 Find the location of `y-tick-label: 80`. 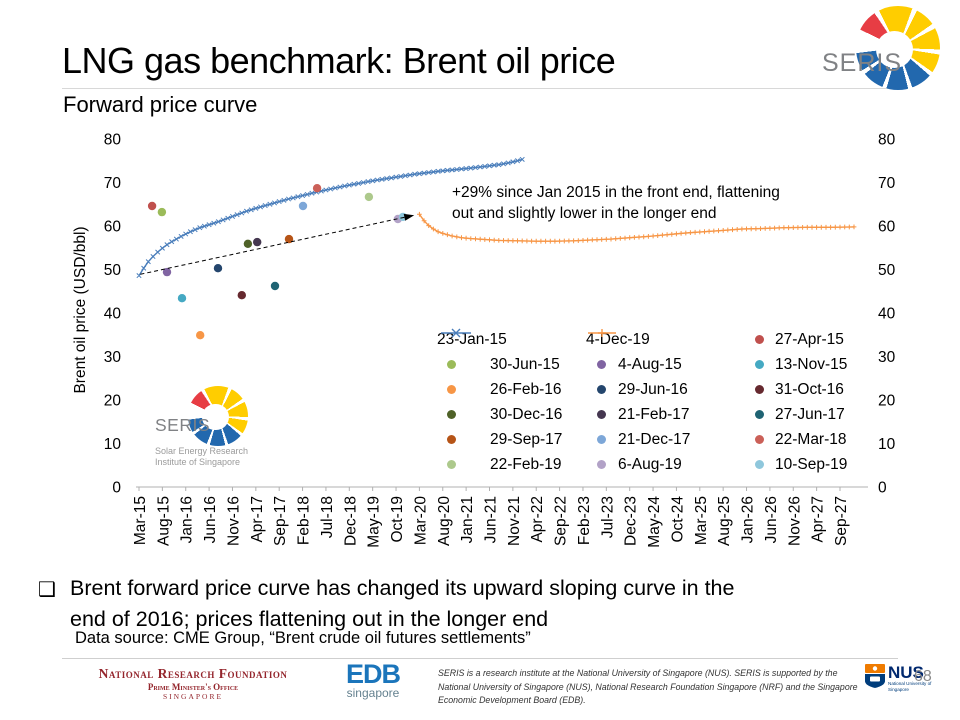

y-tick-label: 80 is located at coordinates (113, 140).